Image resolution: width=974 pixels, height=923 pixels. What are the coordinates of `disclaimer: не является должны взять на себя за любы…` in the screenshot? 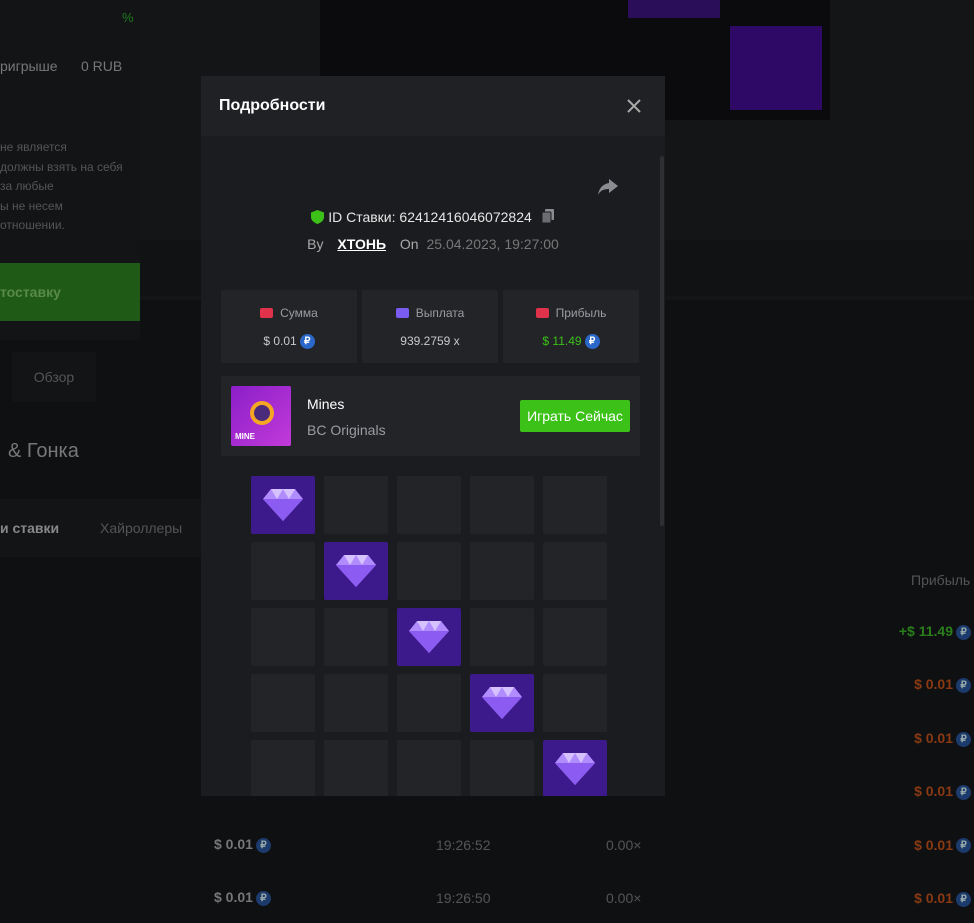 It's located at (61, 187).